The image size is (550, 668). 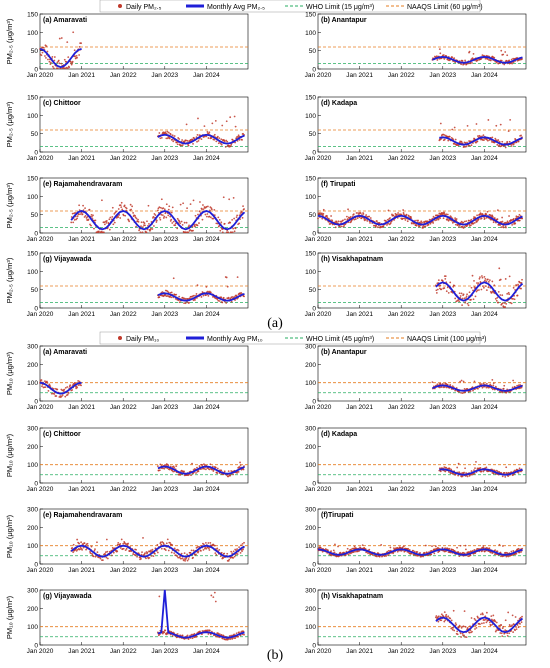 I want to click on x-tick-label: Jan 2022, so click(x=401, y=158).